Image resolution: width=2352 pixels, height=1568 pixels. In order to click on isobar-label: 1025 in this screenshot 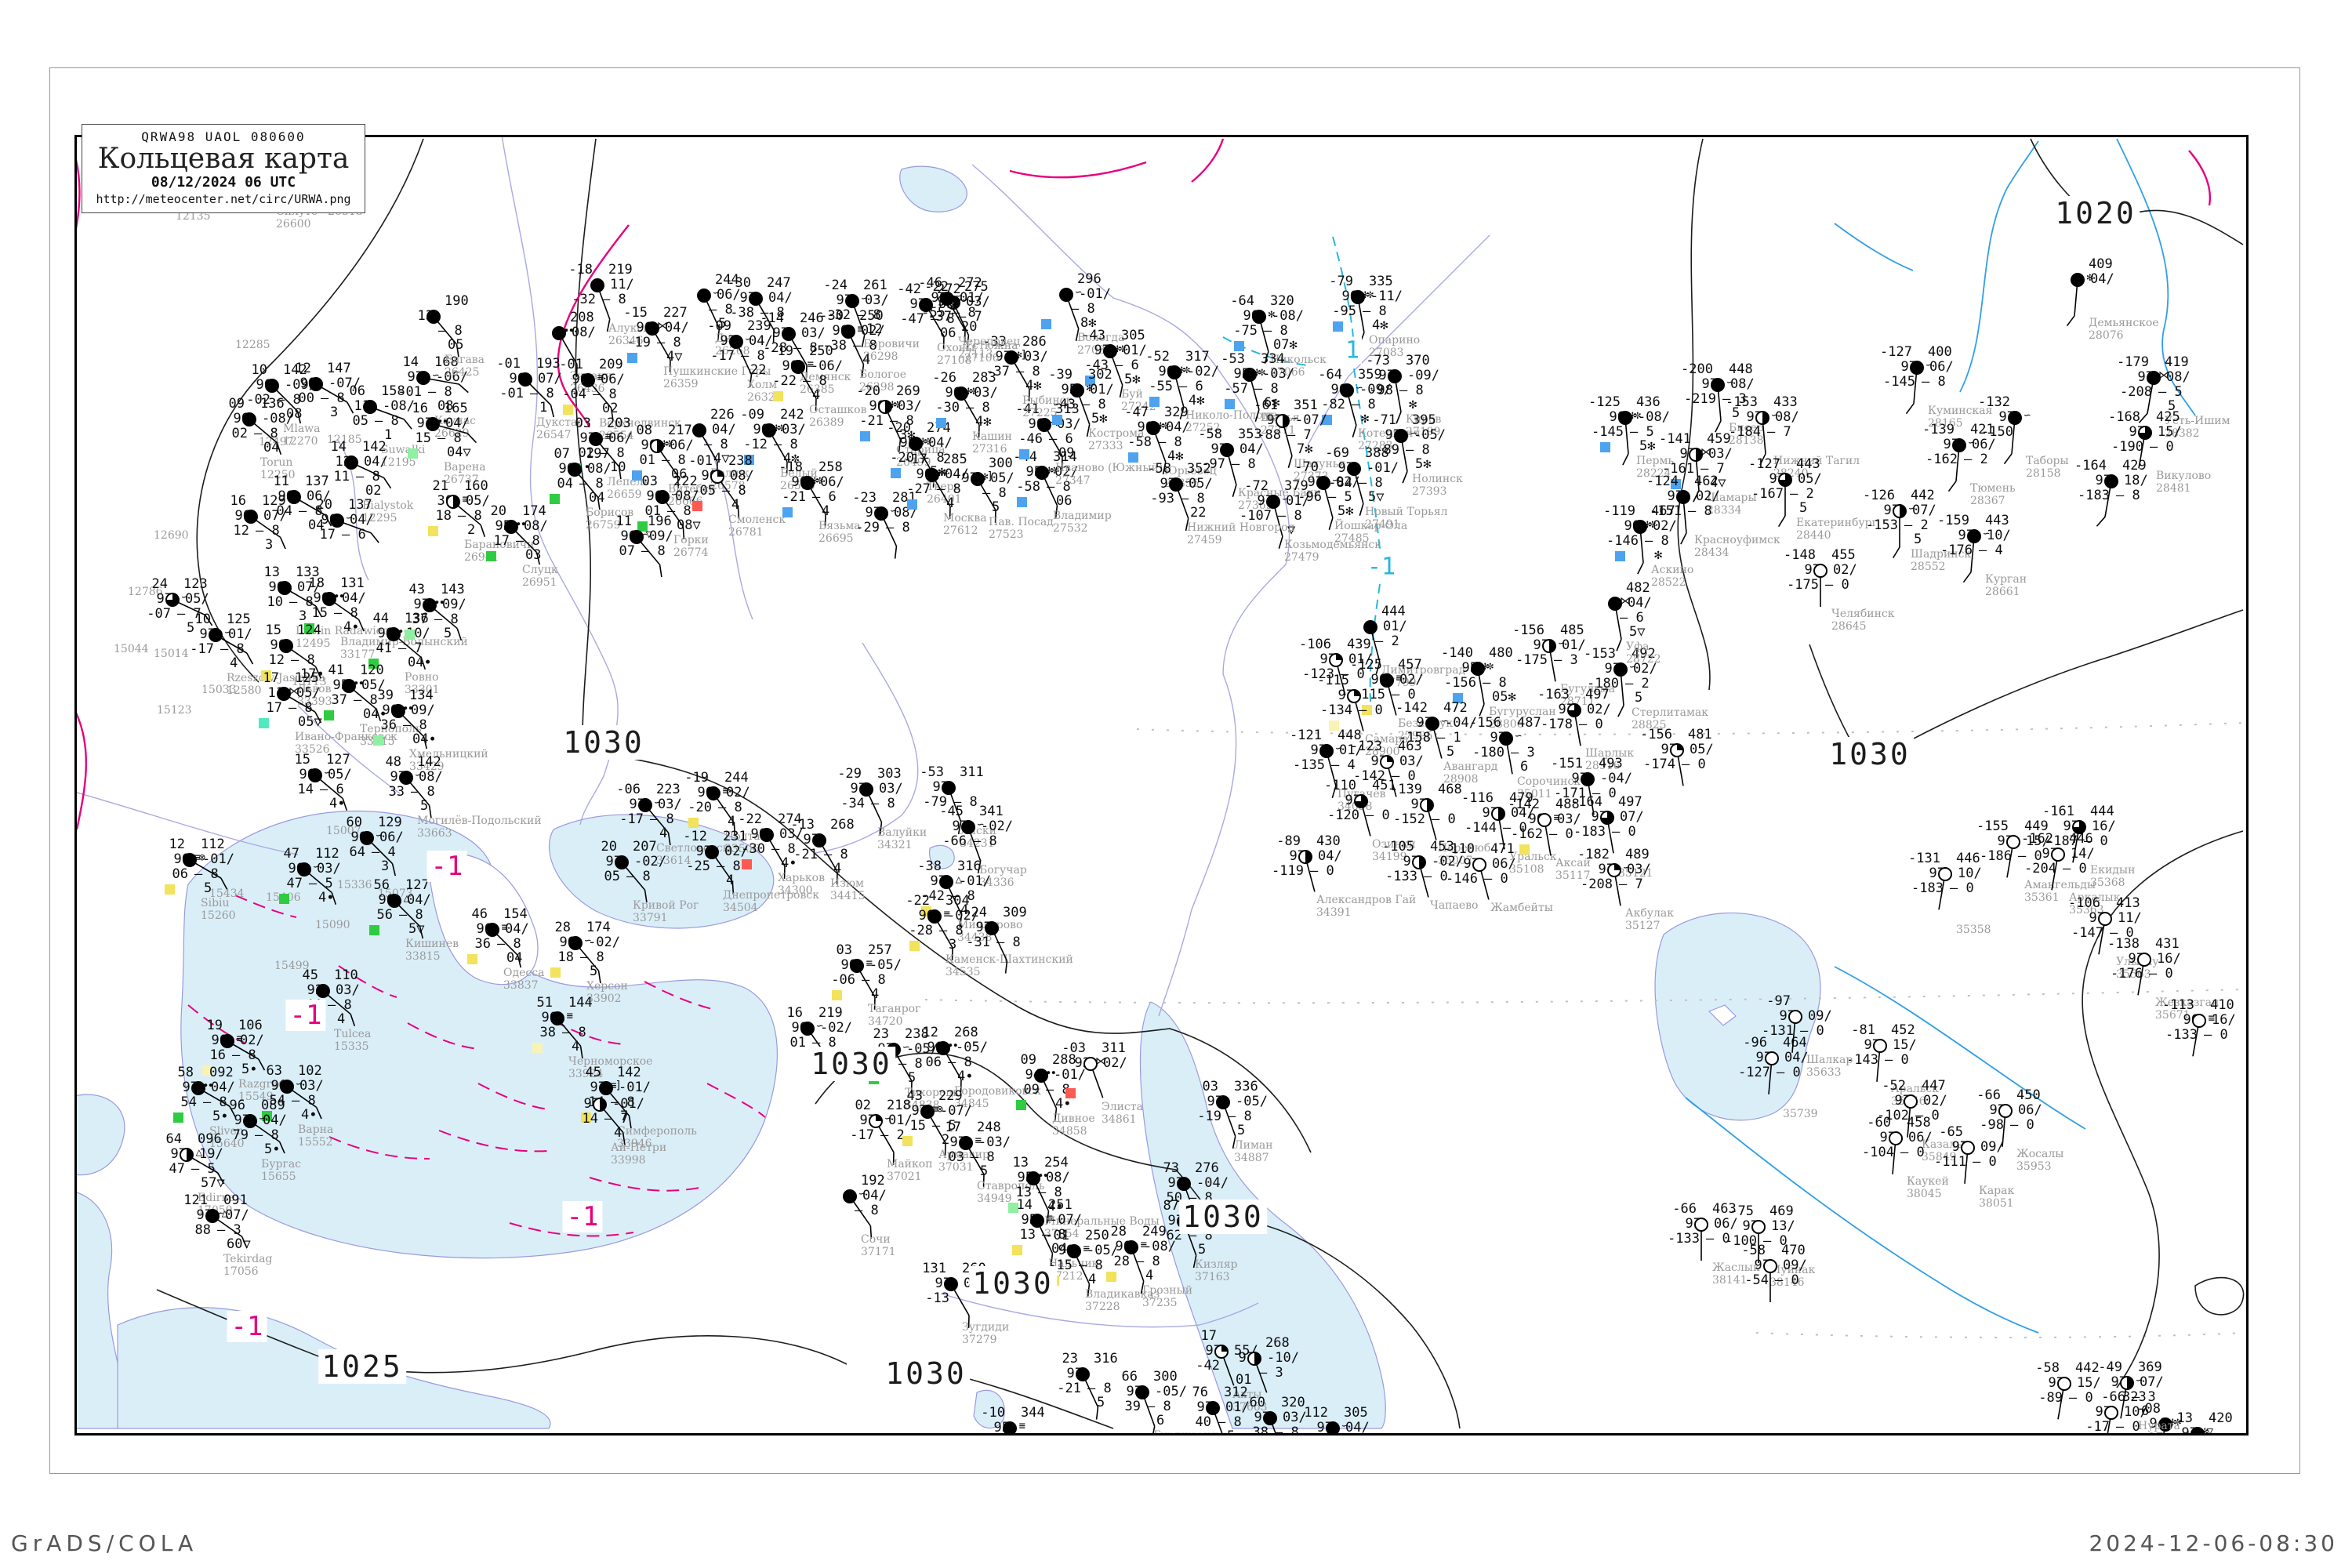, I will do `click(362, 1366)`.